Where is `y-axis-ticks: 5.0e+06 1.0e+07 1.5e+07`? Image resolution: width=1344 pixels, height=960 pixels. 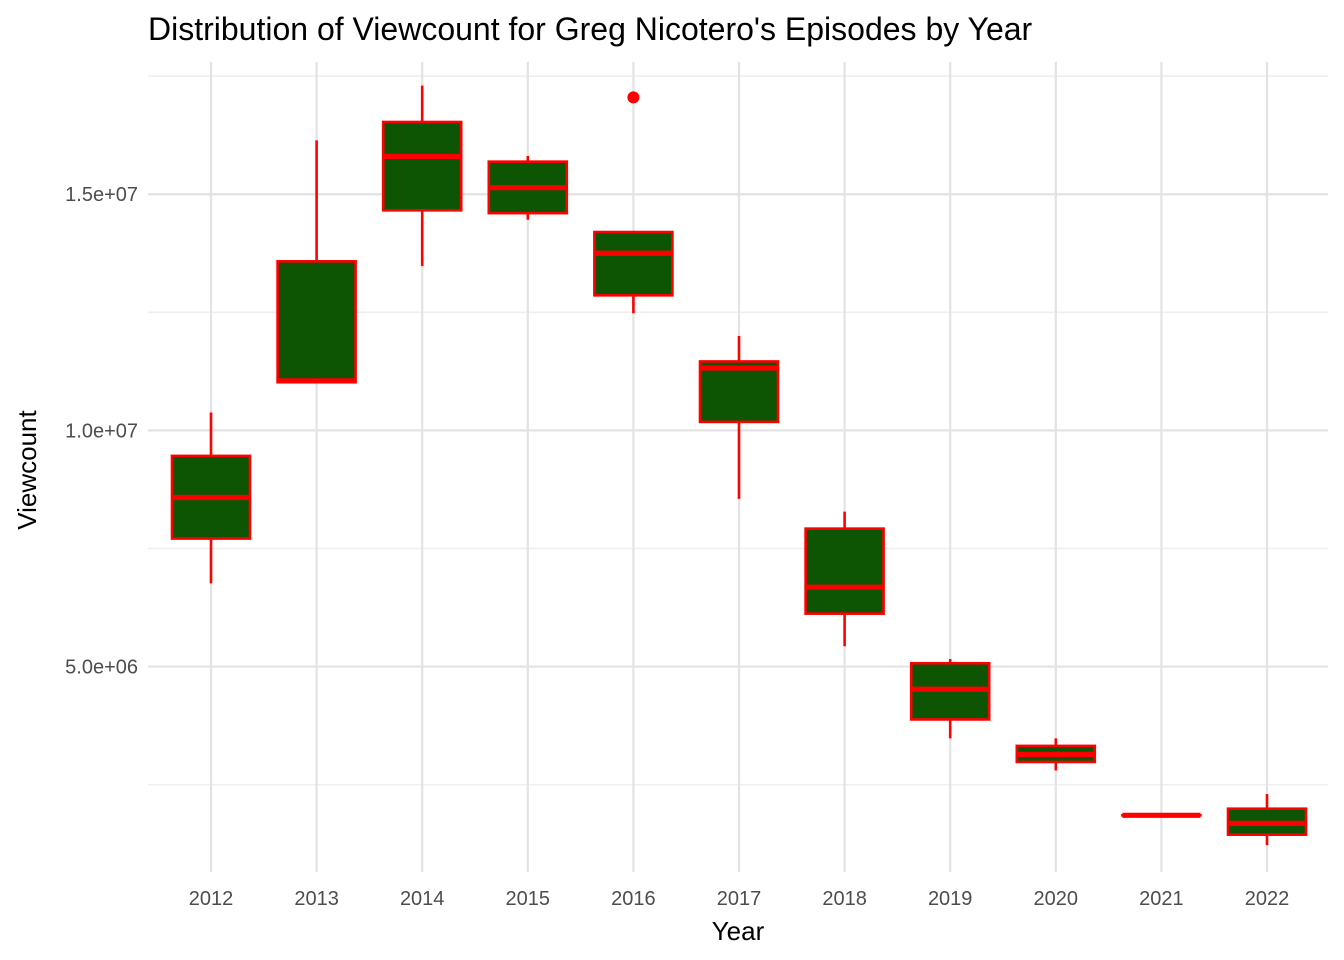 y-axis-ticks: 5.0e+06 1.0e+07 1.5e+07 is located at coordinates (101, 431).